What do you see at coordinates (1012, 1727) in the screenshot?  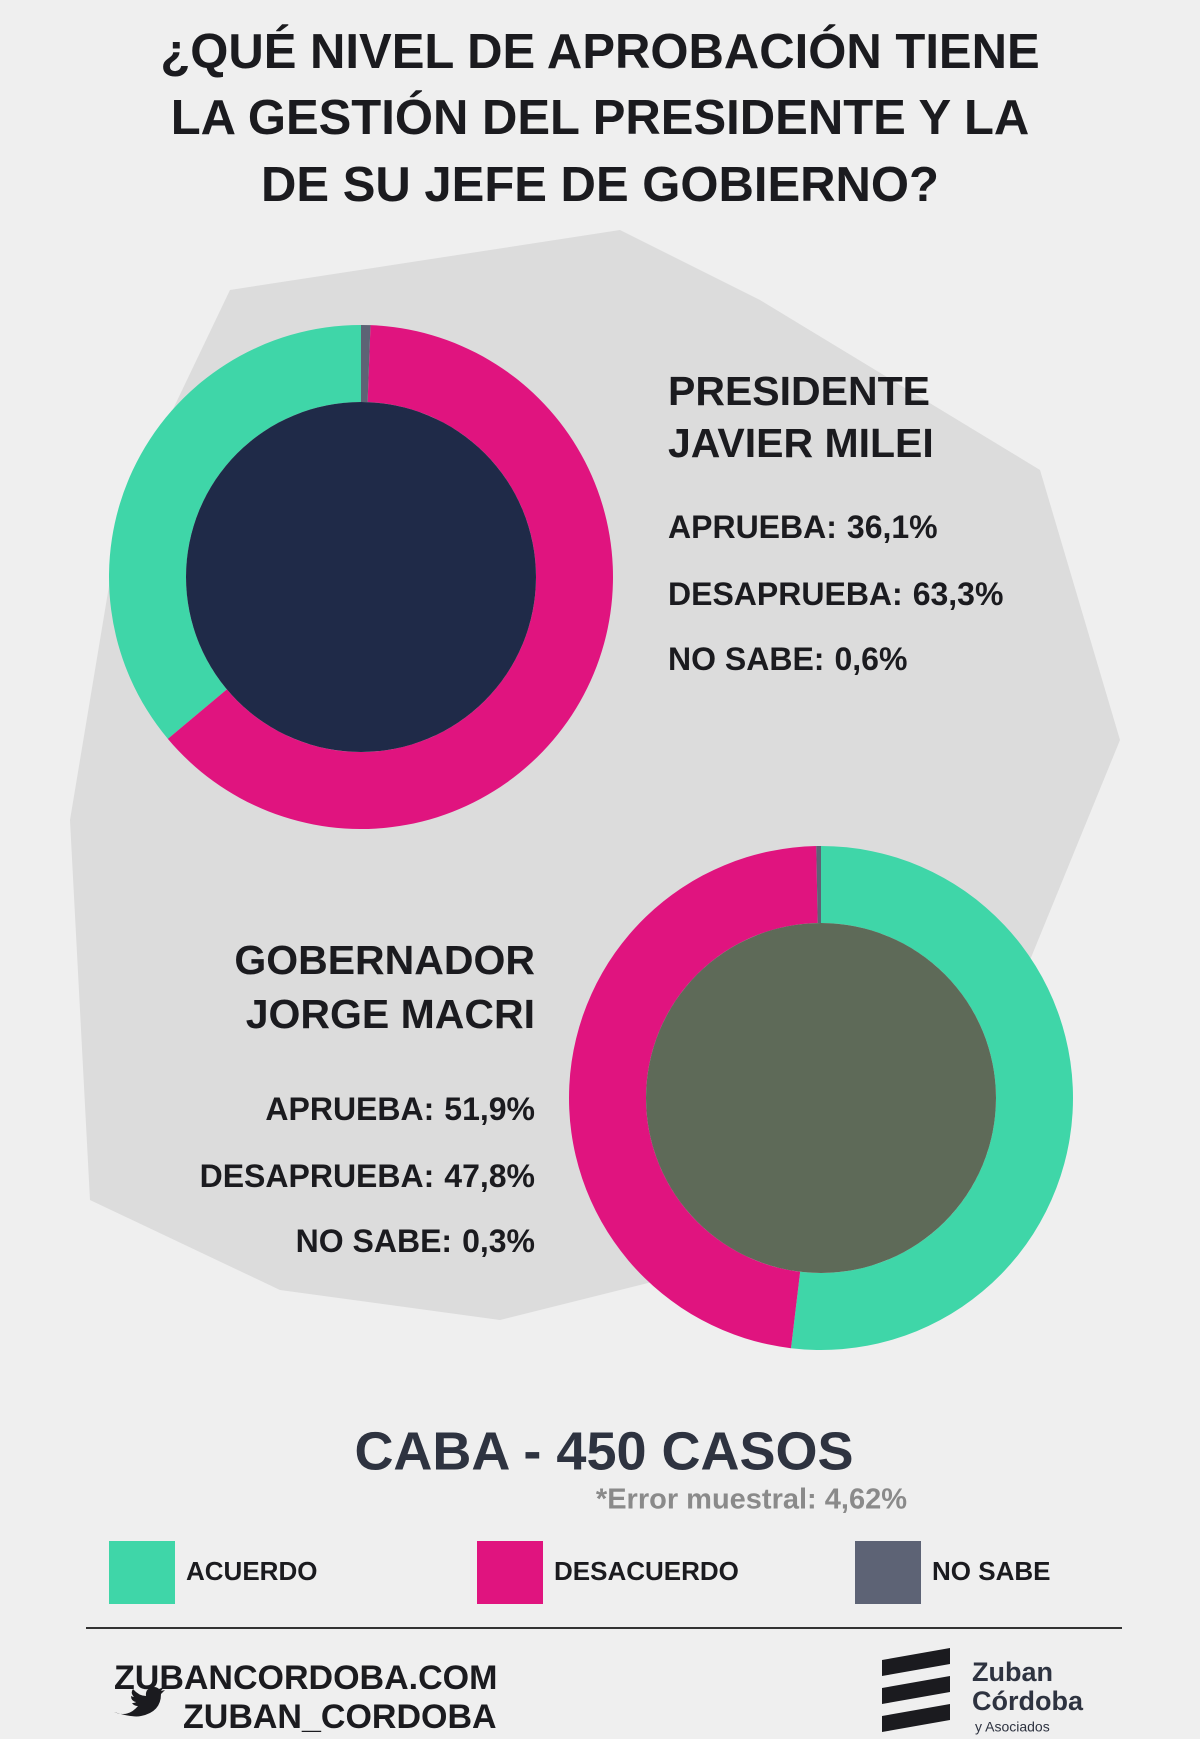 I see `logo-text: y Asociados` at bounding box center [1012, 1727].